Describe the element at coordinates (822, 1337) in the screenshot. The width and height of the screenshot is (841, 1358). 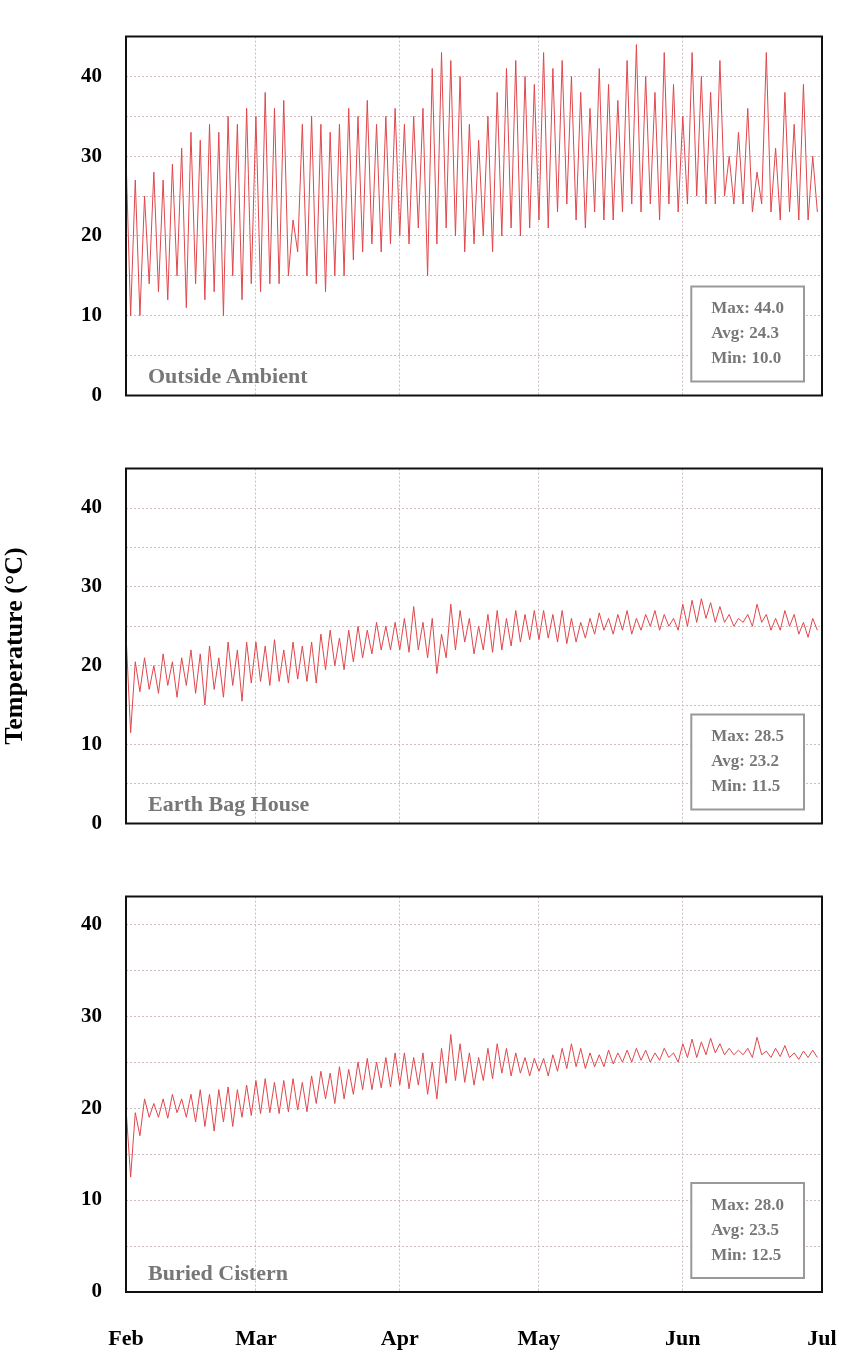
I see `x-tick-label: Jul` at that location.